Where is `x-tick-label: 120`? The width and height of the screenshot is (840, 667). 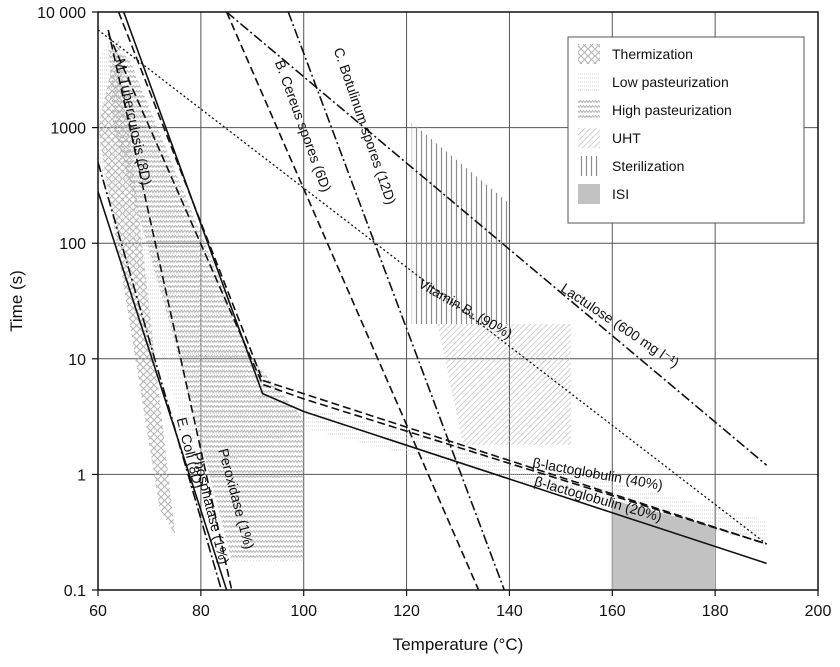
x-tick-label: 120 is located at coordinates (406, 611).